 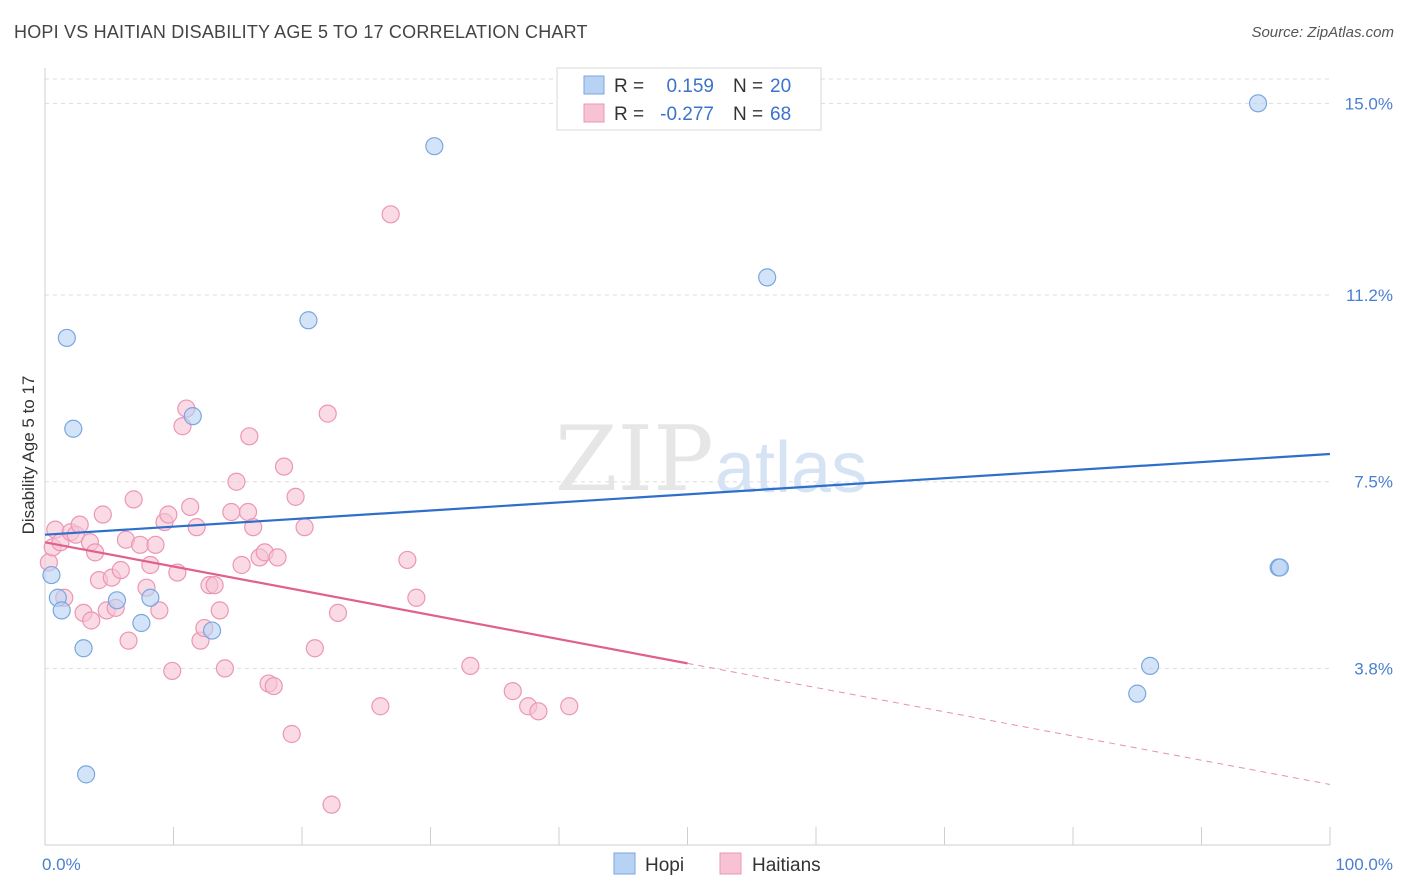 What do you see at coordinates (791, 468) in the screenshot?
I see `watermark-atlas: atlas` at bounding box center [791, 468].